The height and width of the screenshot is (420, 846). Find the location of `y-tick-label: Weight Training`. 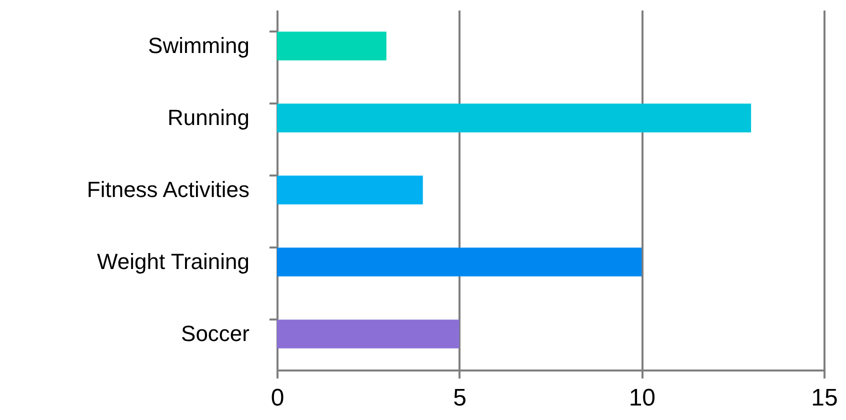

y-tick-label: Weight Training is located at coordinates (173, 261).